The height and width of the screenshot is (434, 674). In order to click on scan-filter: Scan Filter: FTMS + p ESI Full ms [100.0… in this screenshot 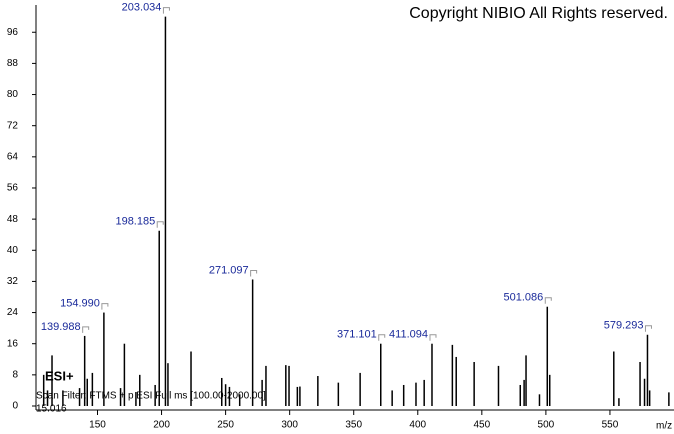, I will do `click(151, 396)`.